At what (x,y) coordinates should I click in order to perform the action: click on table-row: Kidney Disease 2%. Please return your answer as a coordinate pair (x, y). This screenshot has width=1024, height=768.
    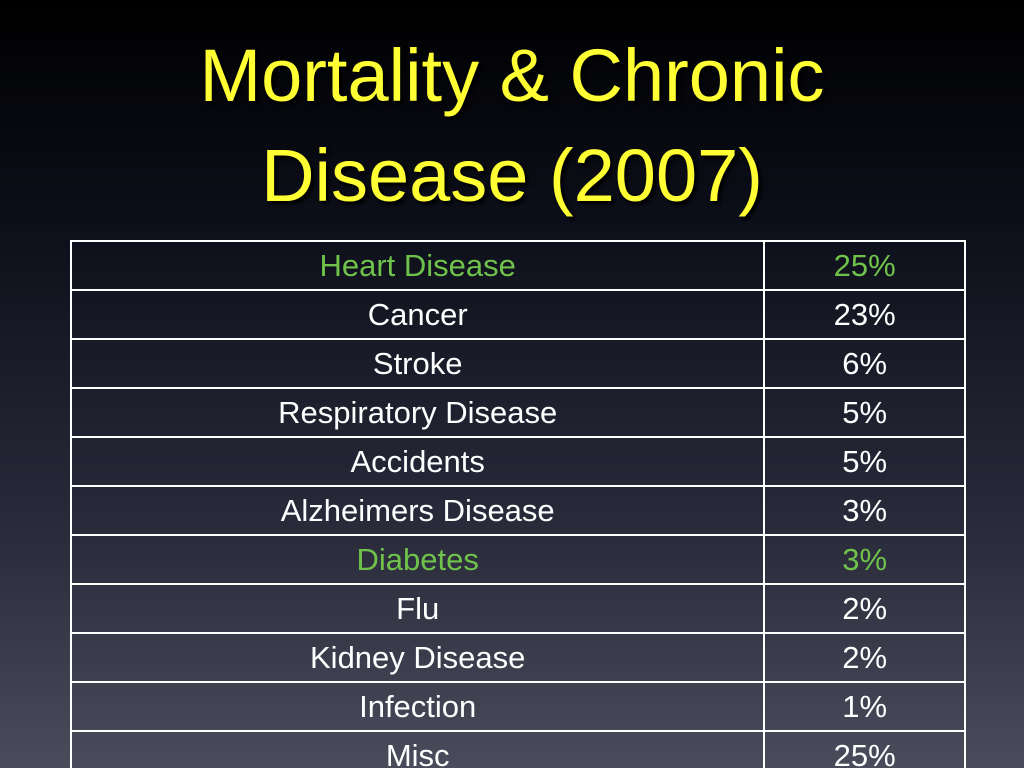
    Looking at the image, I should click on (517, 657).